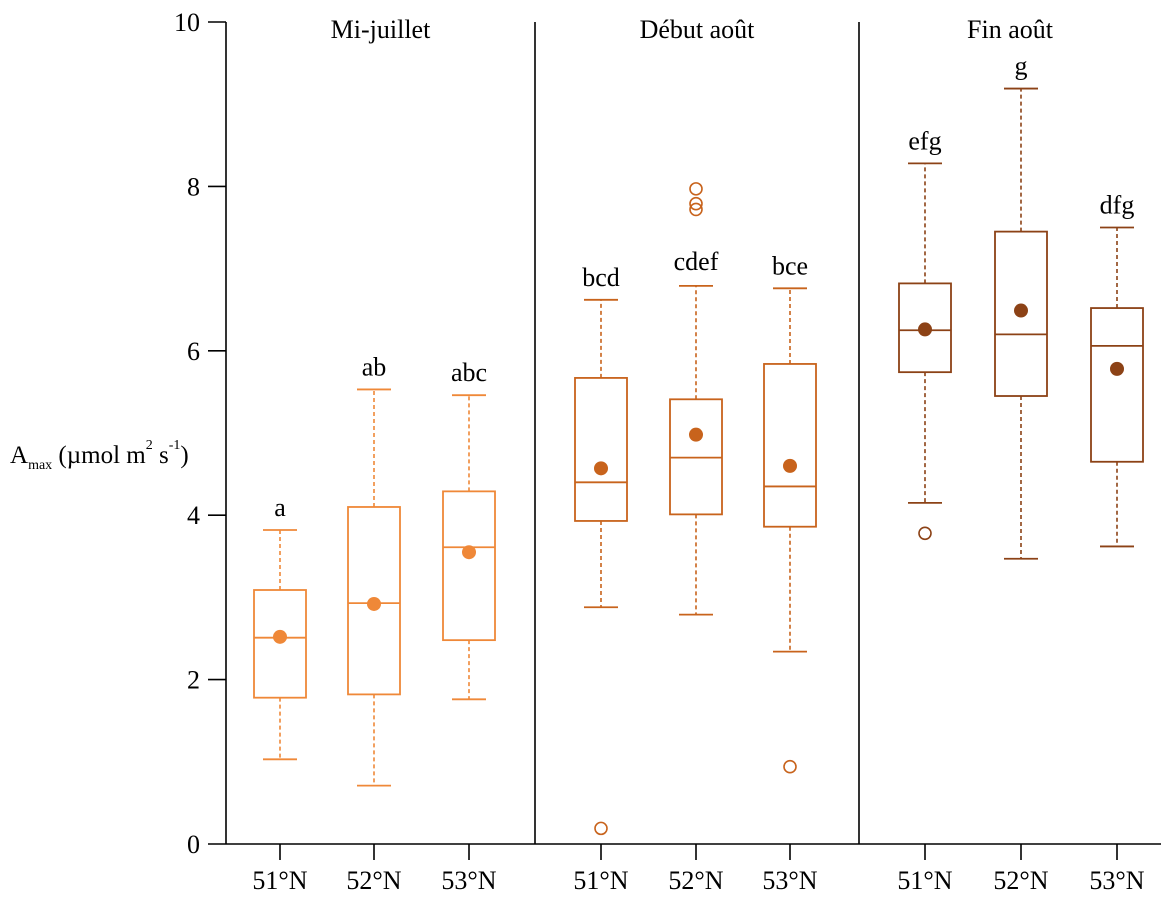  I want to click on y-axis-label-prefix: A, so click(19, 455).